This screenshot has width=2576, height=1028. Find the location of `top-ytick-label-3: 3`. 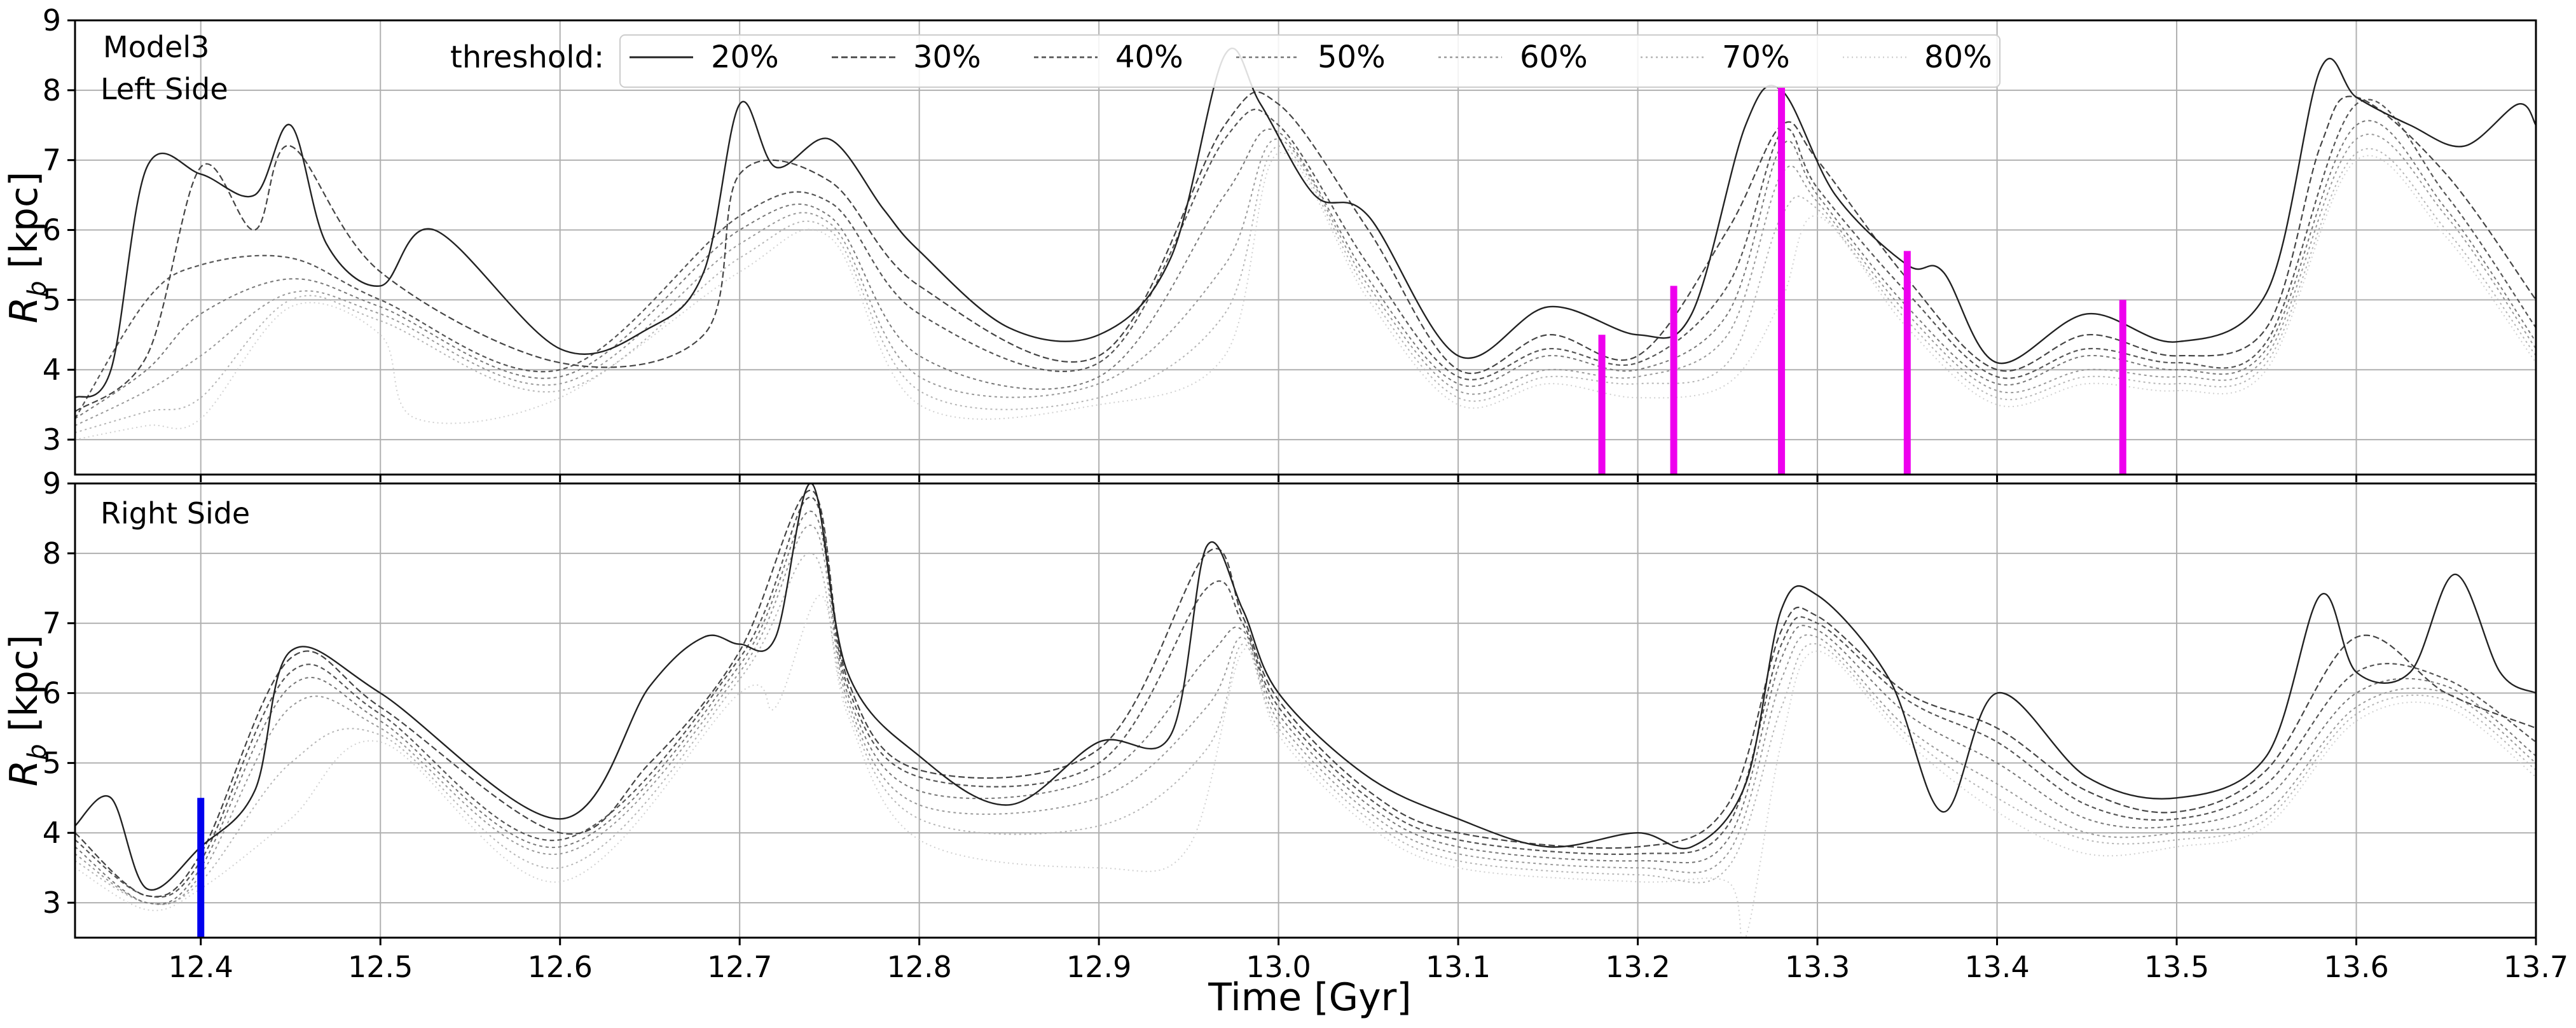

top-ytick-label-3: 3 is located at coordinates (52, 439).